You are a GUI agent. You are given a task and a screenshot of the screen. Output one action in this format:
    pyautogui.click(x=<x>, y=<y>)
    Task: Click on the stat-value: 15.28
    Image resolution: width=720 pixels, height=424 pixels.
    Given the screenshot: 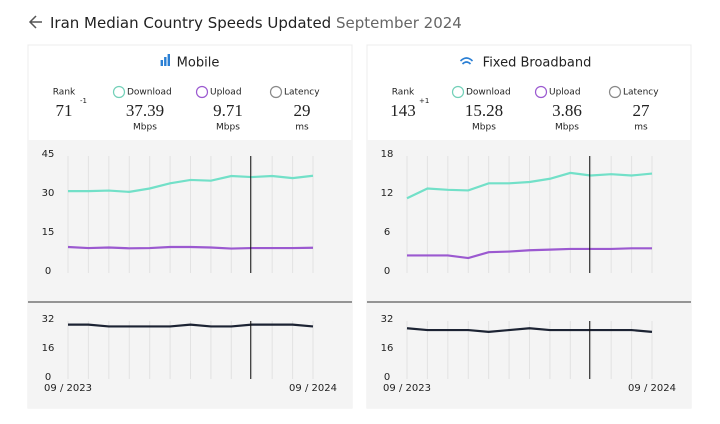 What is the action you would take?
    pyautogui.click(x=484, y=110)
    